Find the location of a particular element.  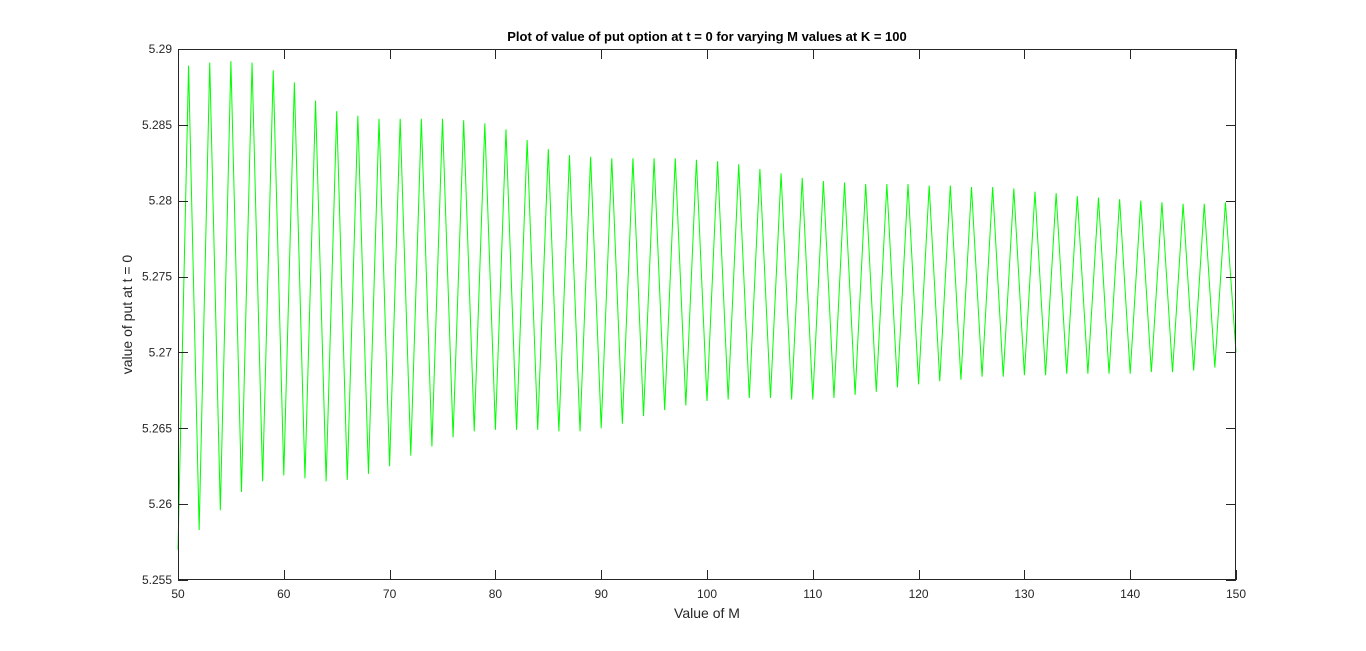

x-tick-label: 80 is located at coordinates (496, 594).